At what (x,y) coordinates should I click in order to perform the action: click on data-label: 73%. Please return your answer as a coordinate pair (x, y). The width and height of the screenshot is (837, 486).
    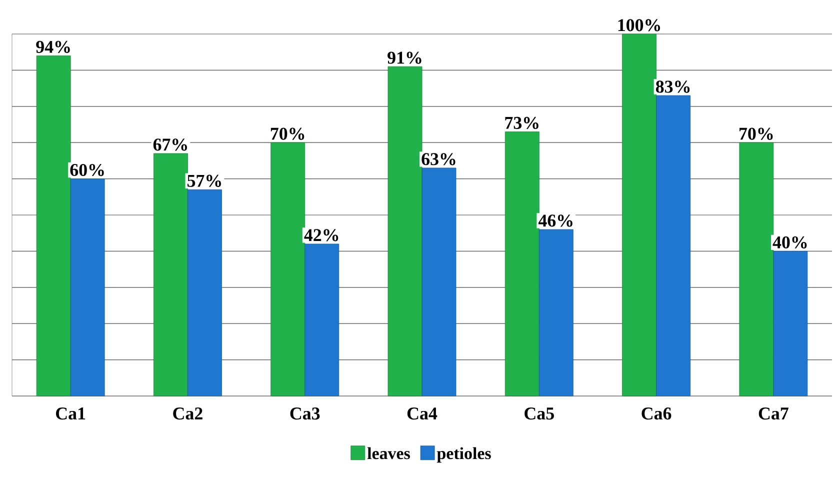
    Looking at the image, I should click on (521, 123).